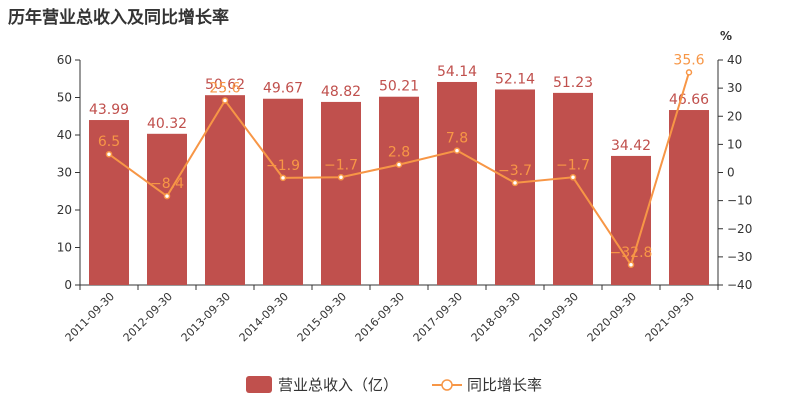  I want to click on bar-value-label: 50.21, so click(399, 87).